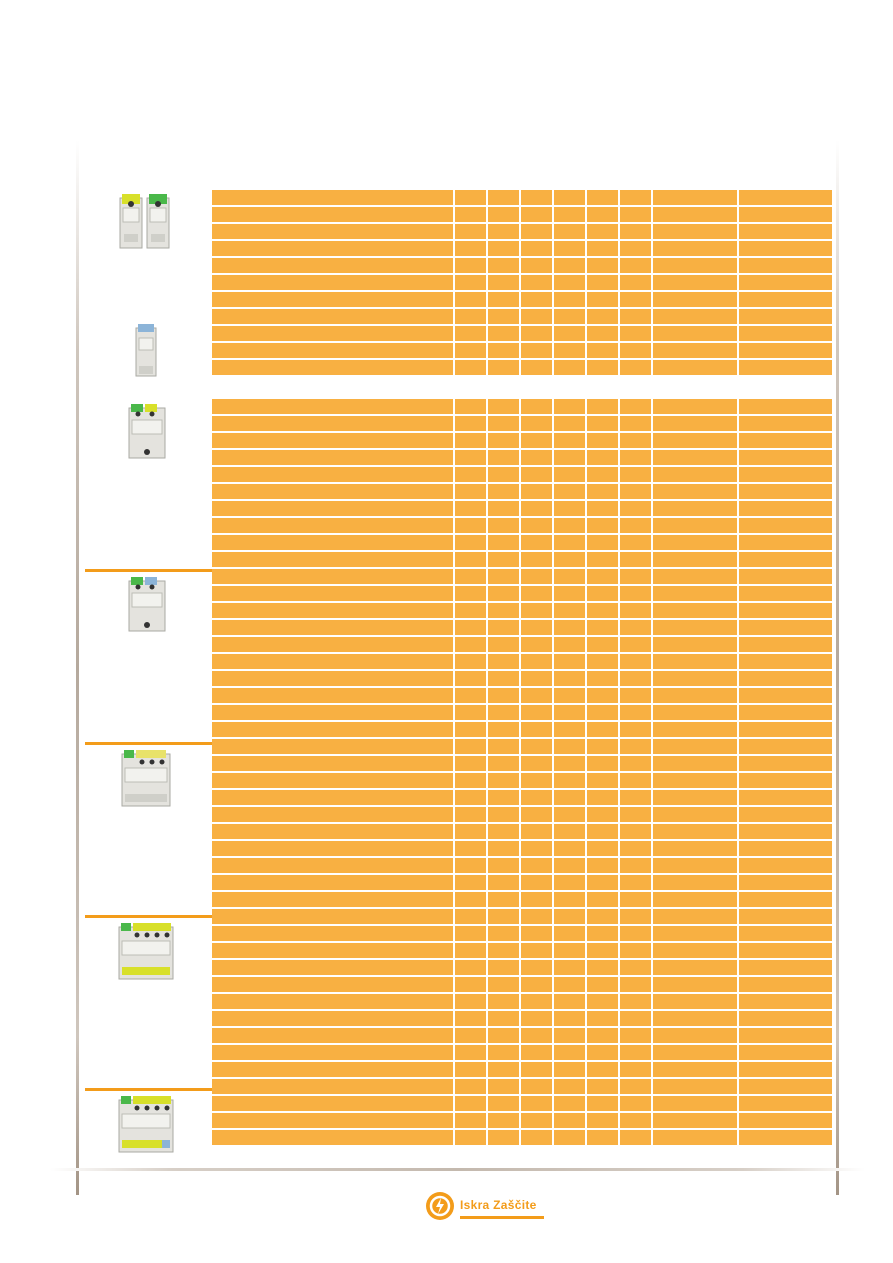  I want to click on frame-left-border, so click(77, 667).